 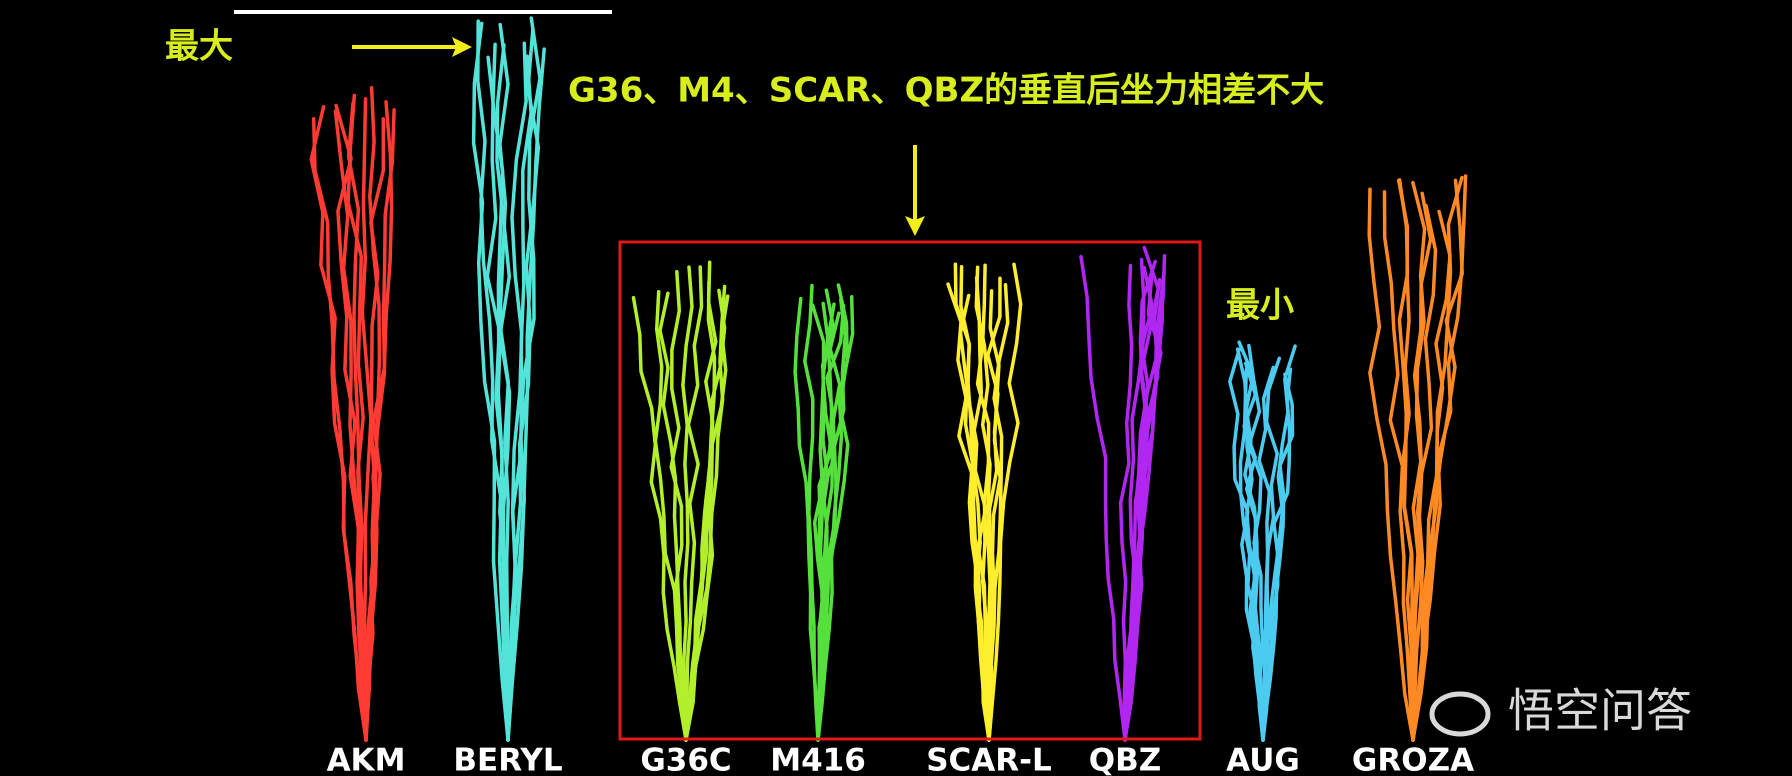 What do you see at coordinates (1413, 759) in the screenshot?
I see `weapon-label: GROZA` at bounding box center [1413, 759].